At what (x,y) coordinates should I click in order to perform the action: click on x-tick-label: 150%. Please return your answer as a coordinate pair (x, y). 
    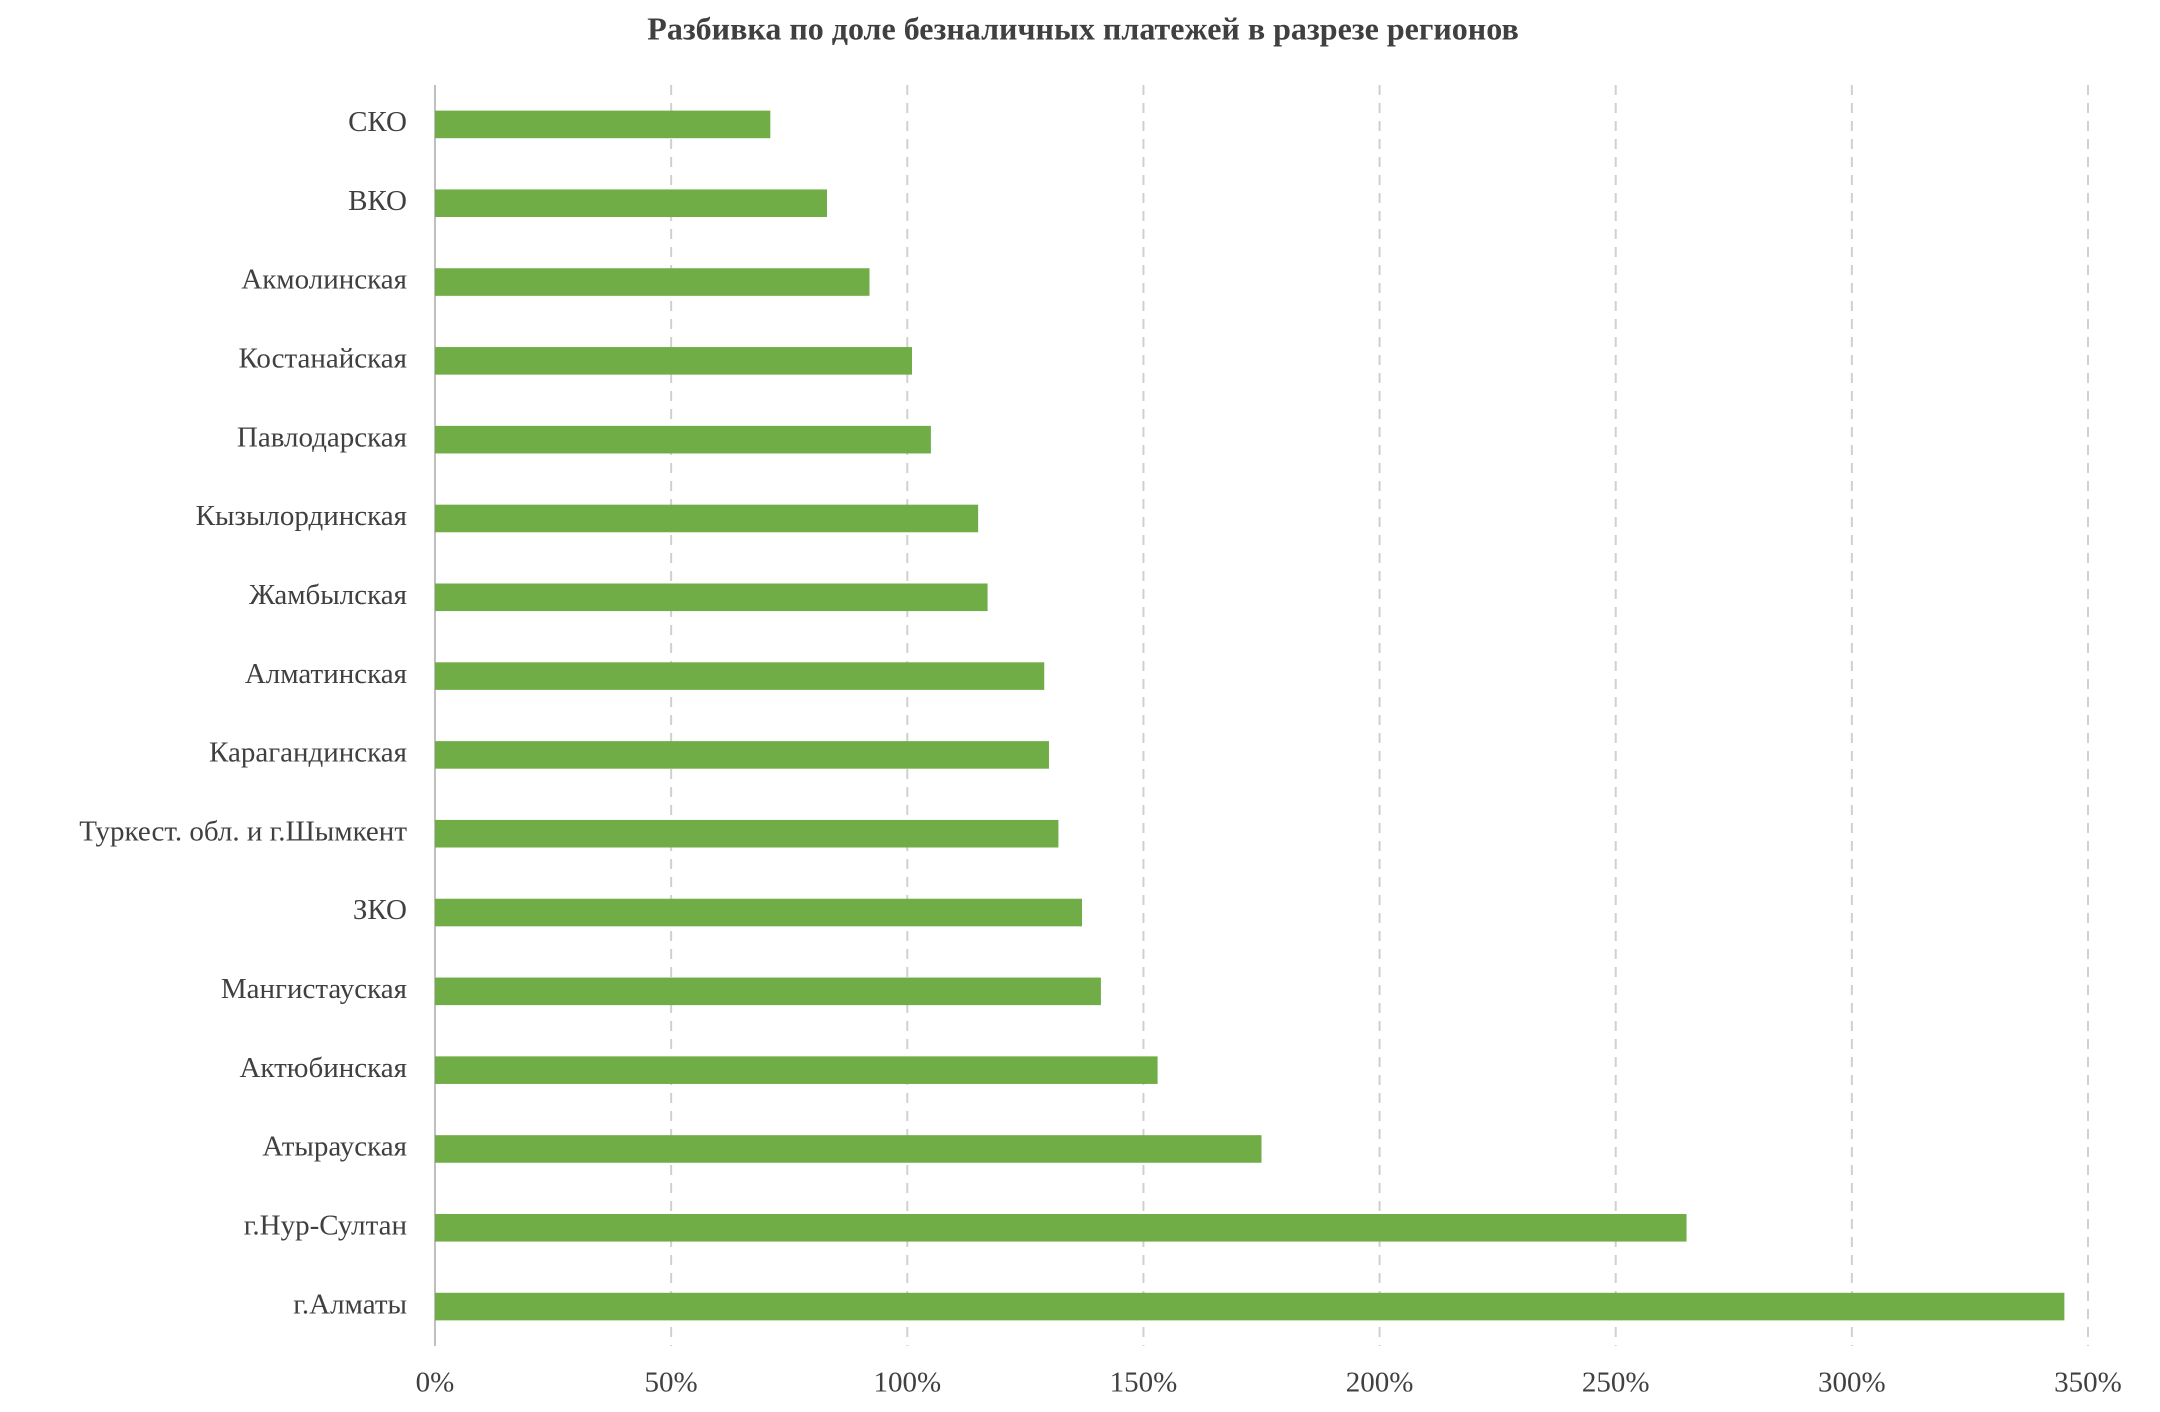
    Looking at the image, I should click on (1144, 1383).